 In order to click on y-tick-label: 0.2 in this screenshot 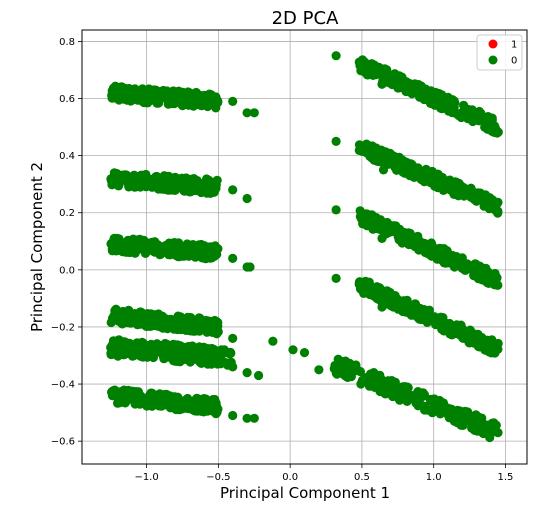, I will do `click(67, 213)`.